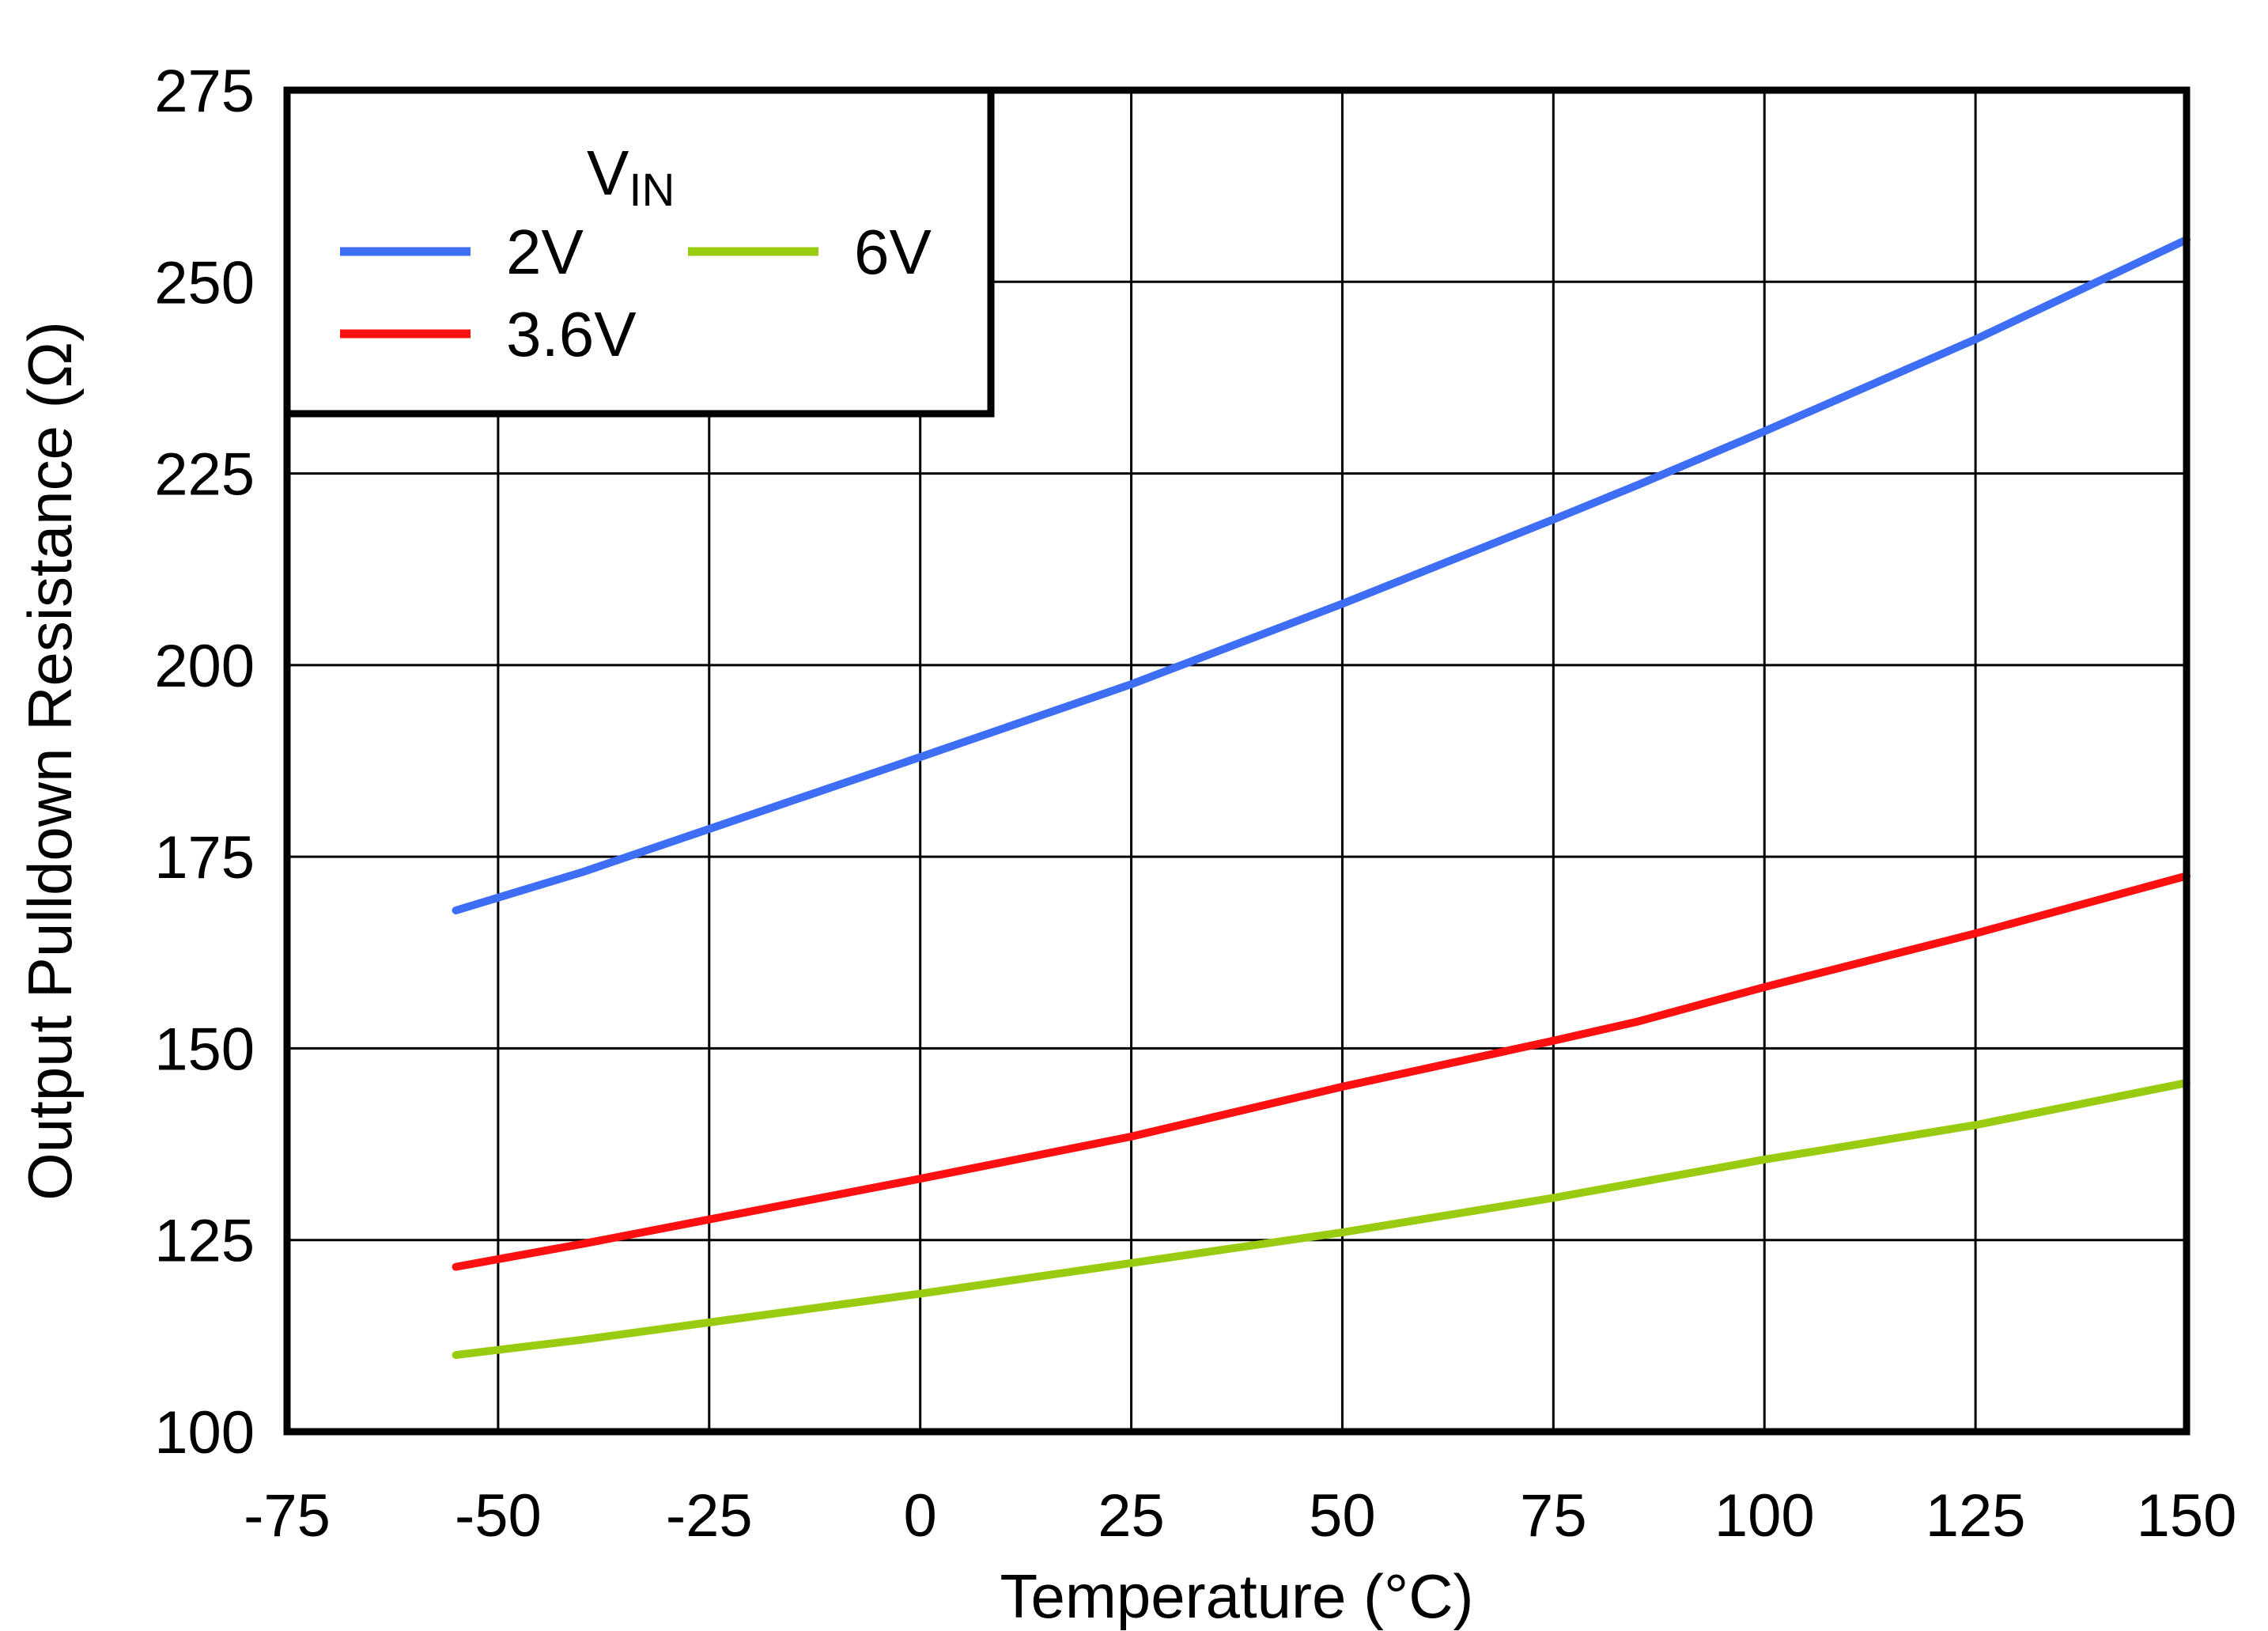 The image size is (2268, 1631). What do you see at coordinates (499, 1516) in the screenshot?
I see `x-tick-label: -50` at bounding box center [499, 1516].